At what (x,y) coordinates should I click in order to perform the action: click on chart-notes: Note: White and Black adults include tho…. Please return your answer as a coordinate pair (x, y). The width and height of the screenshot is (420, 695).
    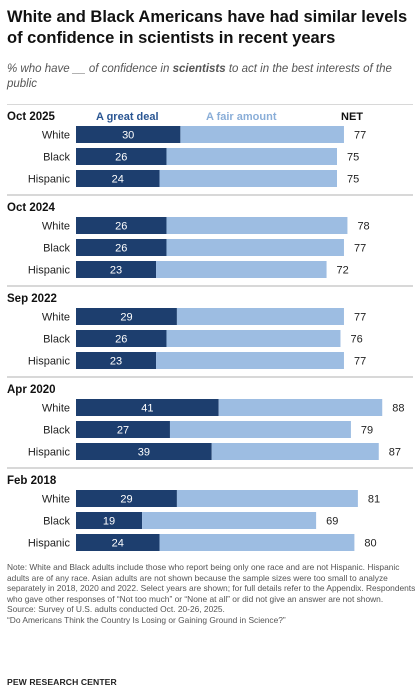
    Looking at the image, I should click on (212, 594).